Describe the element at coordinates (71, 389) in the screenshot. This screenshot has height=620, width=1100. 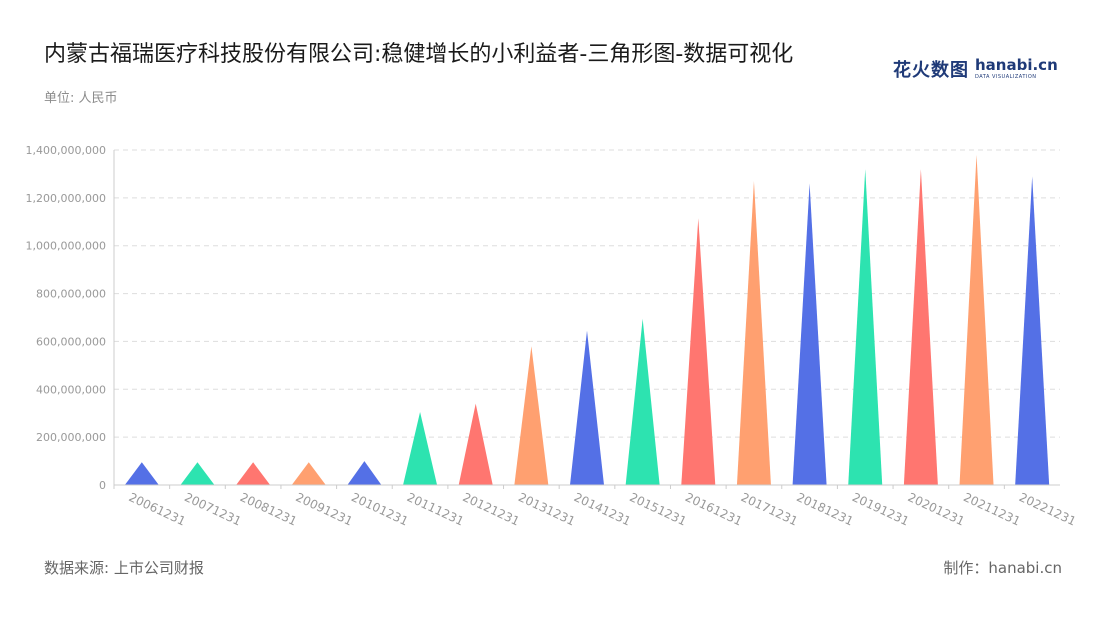
I see `y-tick-label: 400,000,000` at that location.